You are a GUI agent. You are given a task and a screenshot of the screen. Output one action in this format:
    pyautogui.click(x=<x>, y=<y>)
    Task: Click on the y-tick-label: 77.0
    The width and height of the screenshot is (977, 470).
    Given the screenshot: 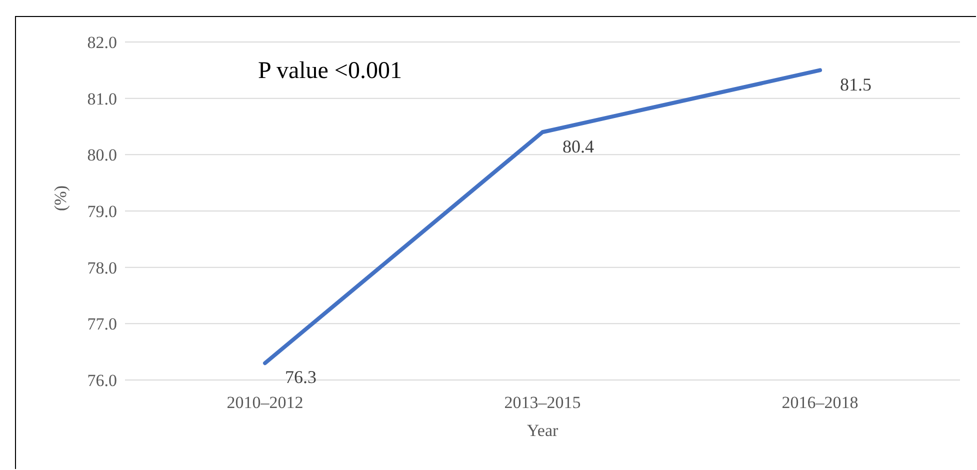 What is the action you would take?
    pyautogui.click(x=102, y=324)
    